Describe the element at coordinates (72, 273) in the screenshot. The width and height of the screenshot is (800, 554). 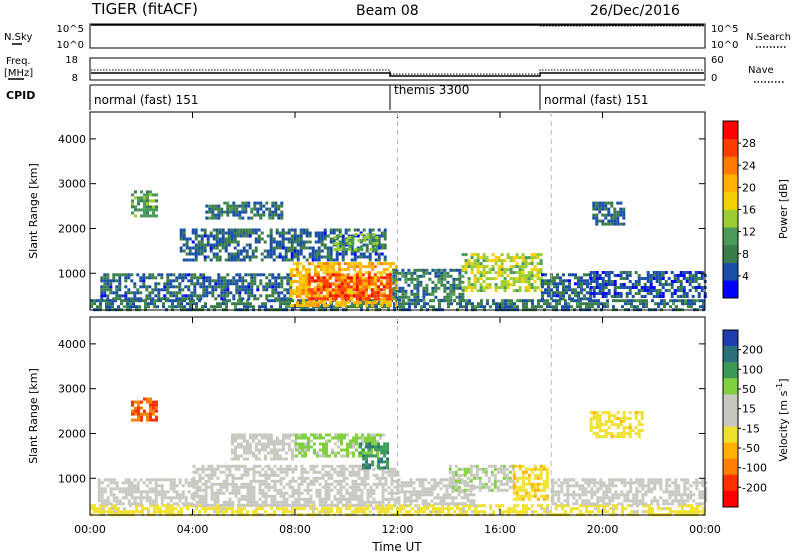
I see `range-tick-label: 1000` at that location.